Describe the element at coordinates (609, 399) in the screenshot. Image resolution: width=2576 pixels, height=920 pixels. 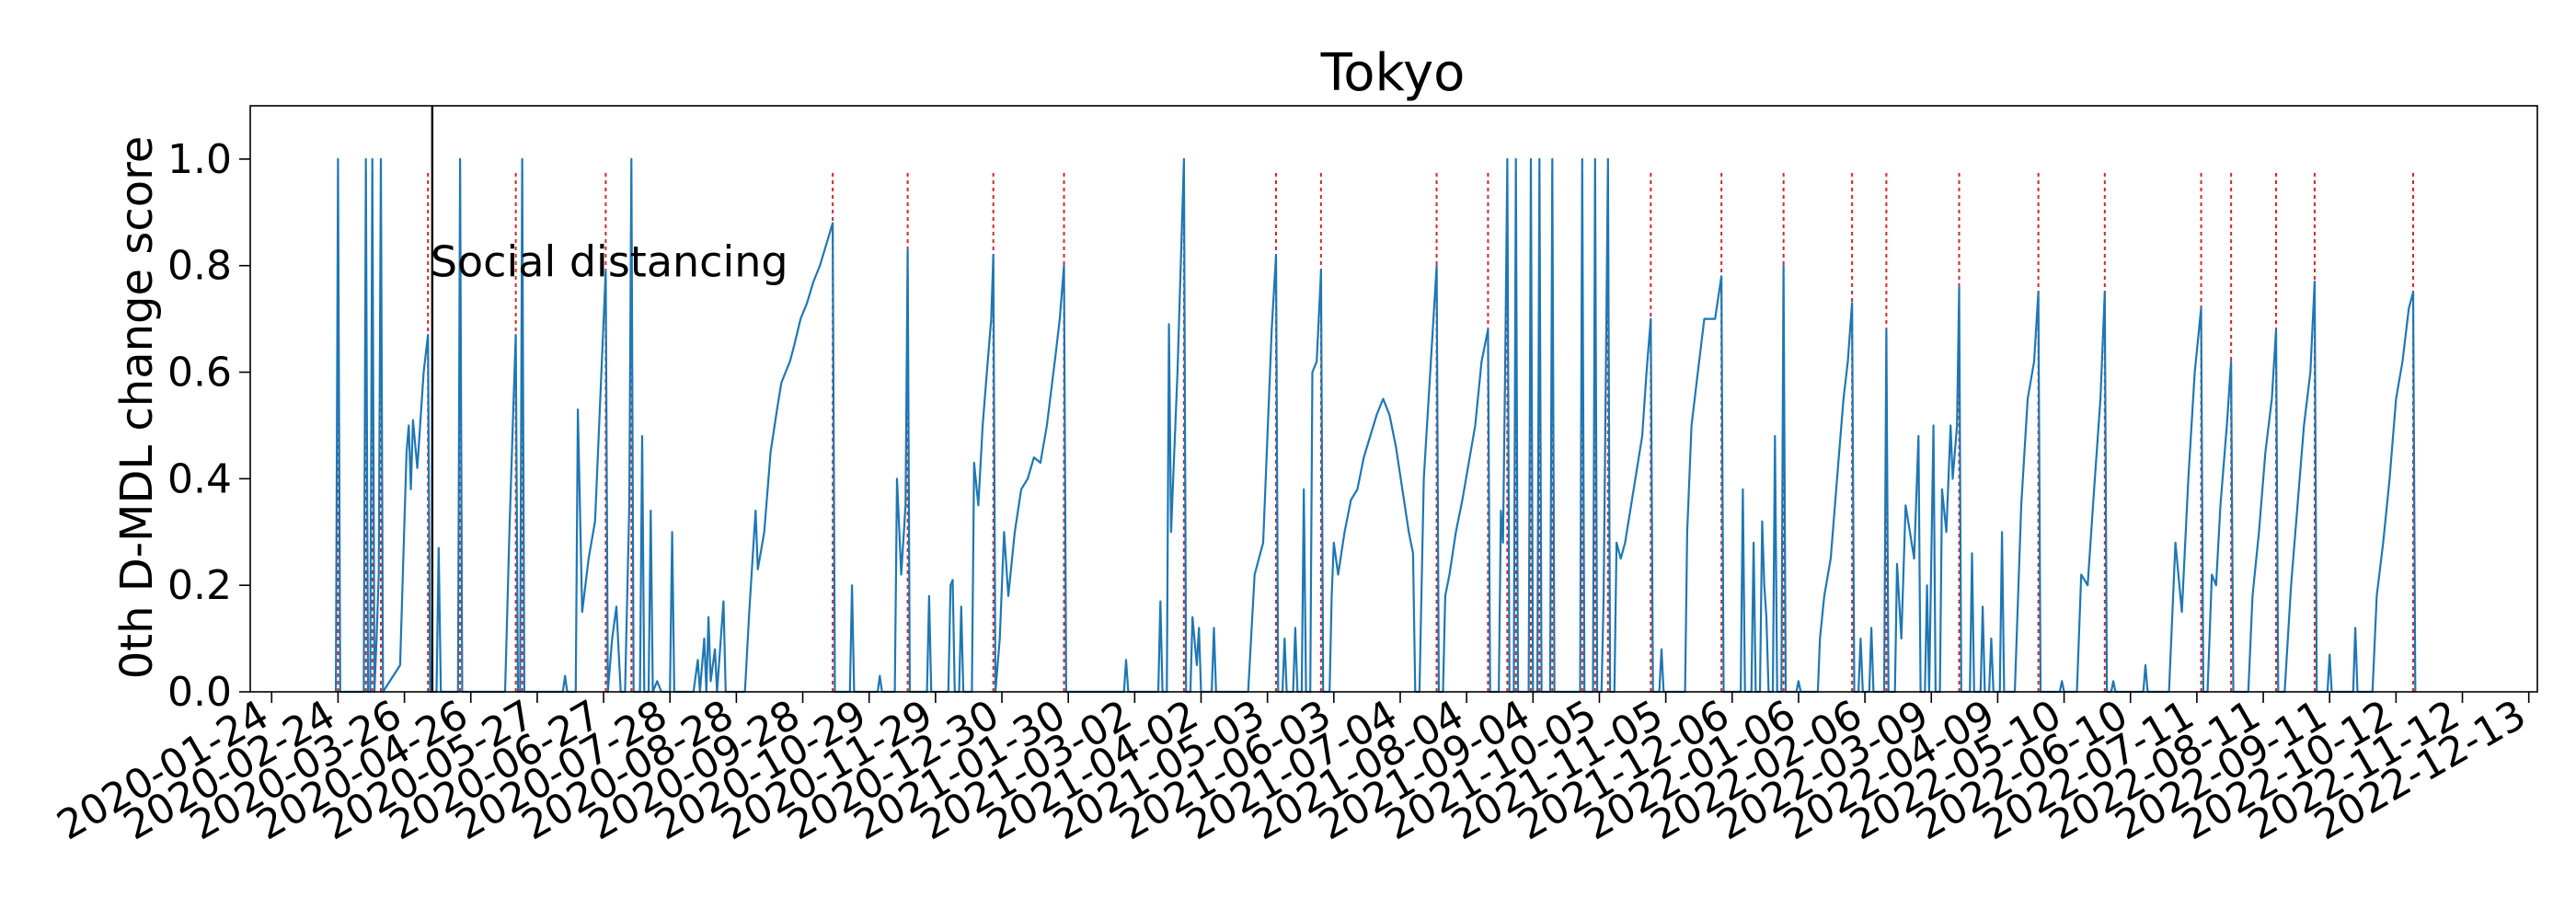
I see `annotation-layer: Social distancing` at that location.